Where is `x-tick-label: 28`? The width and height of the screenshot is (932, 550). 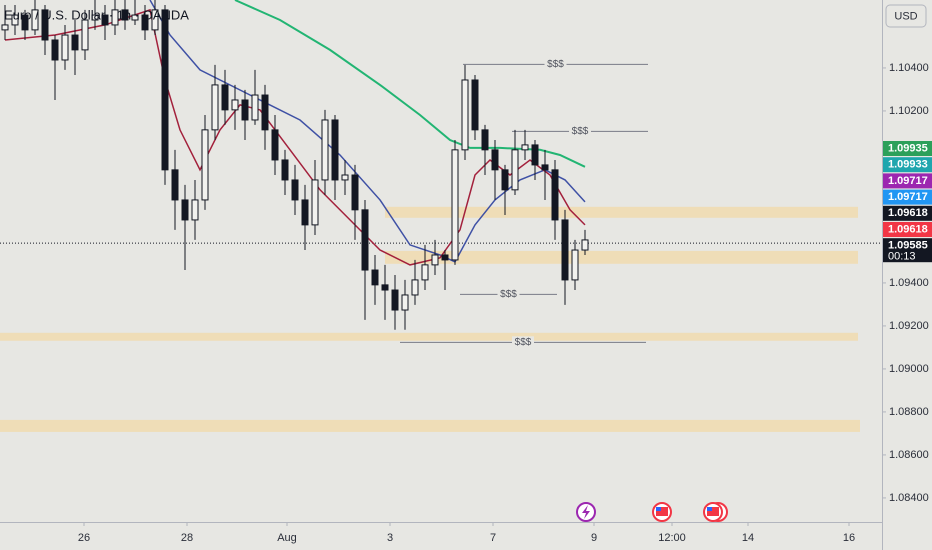 x-tick-label: 28 is located at coordinates (187, 538).